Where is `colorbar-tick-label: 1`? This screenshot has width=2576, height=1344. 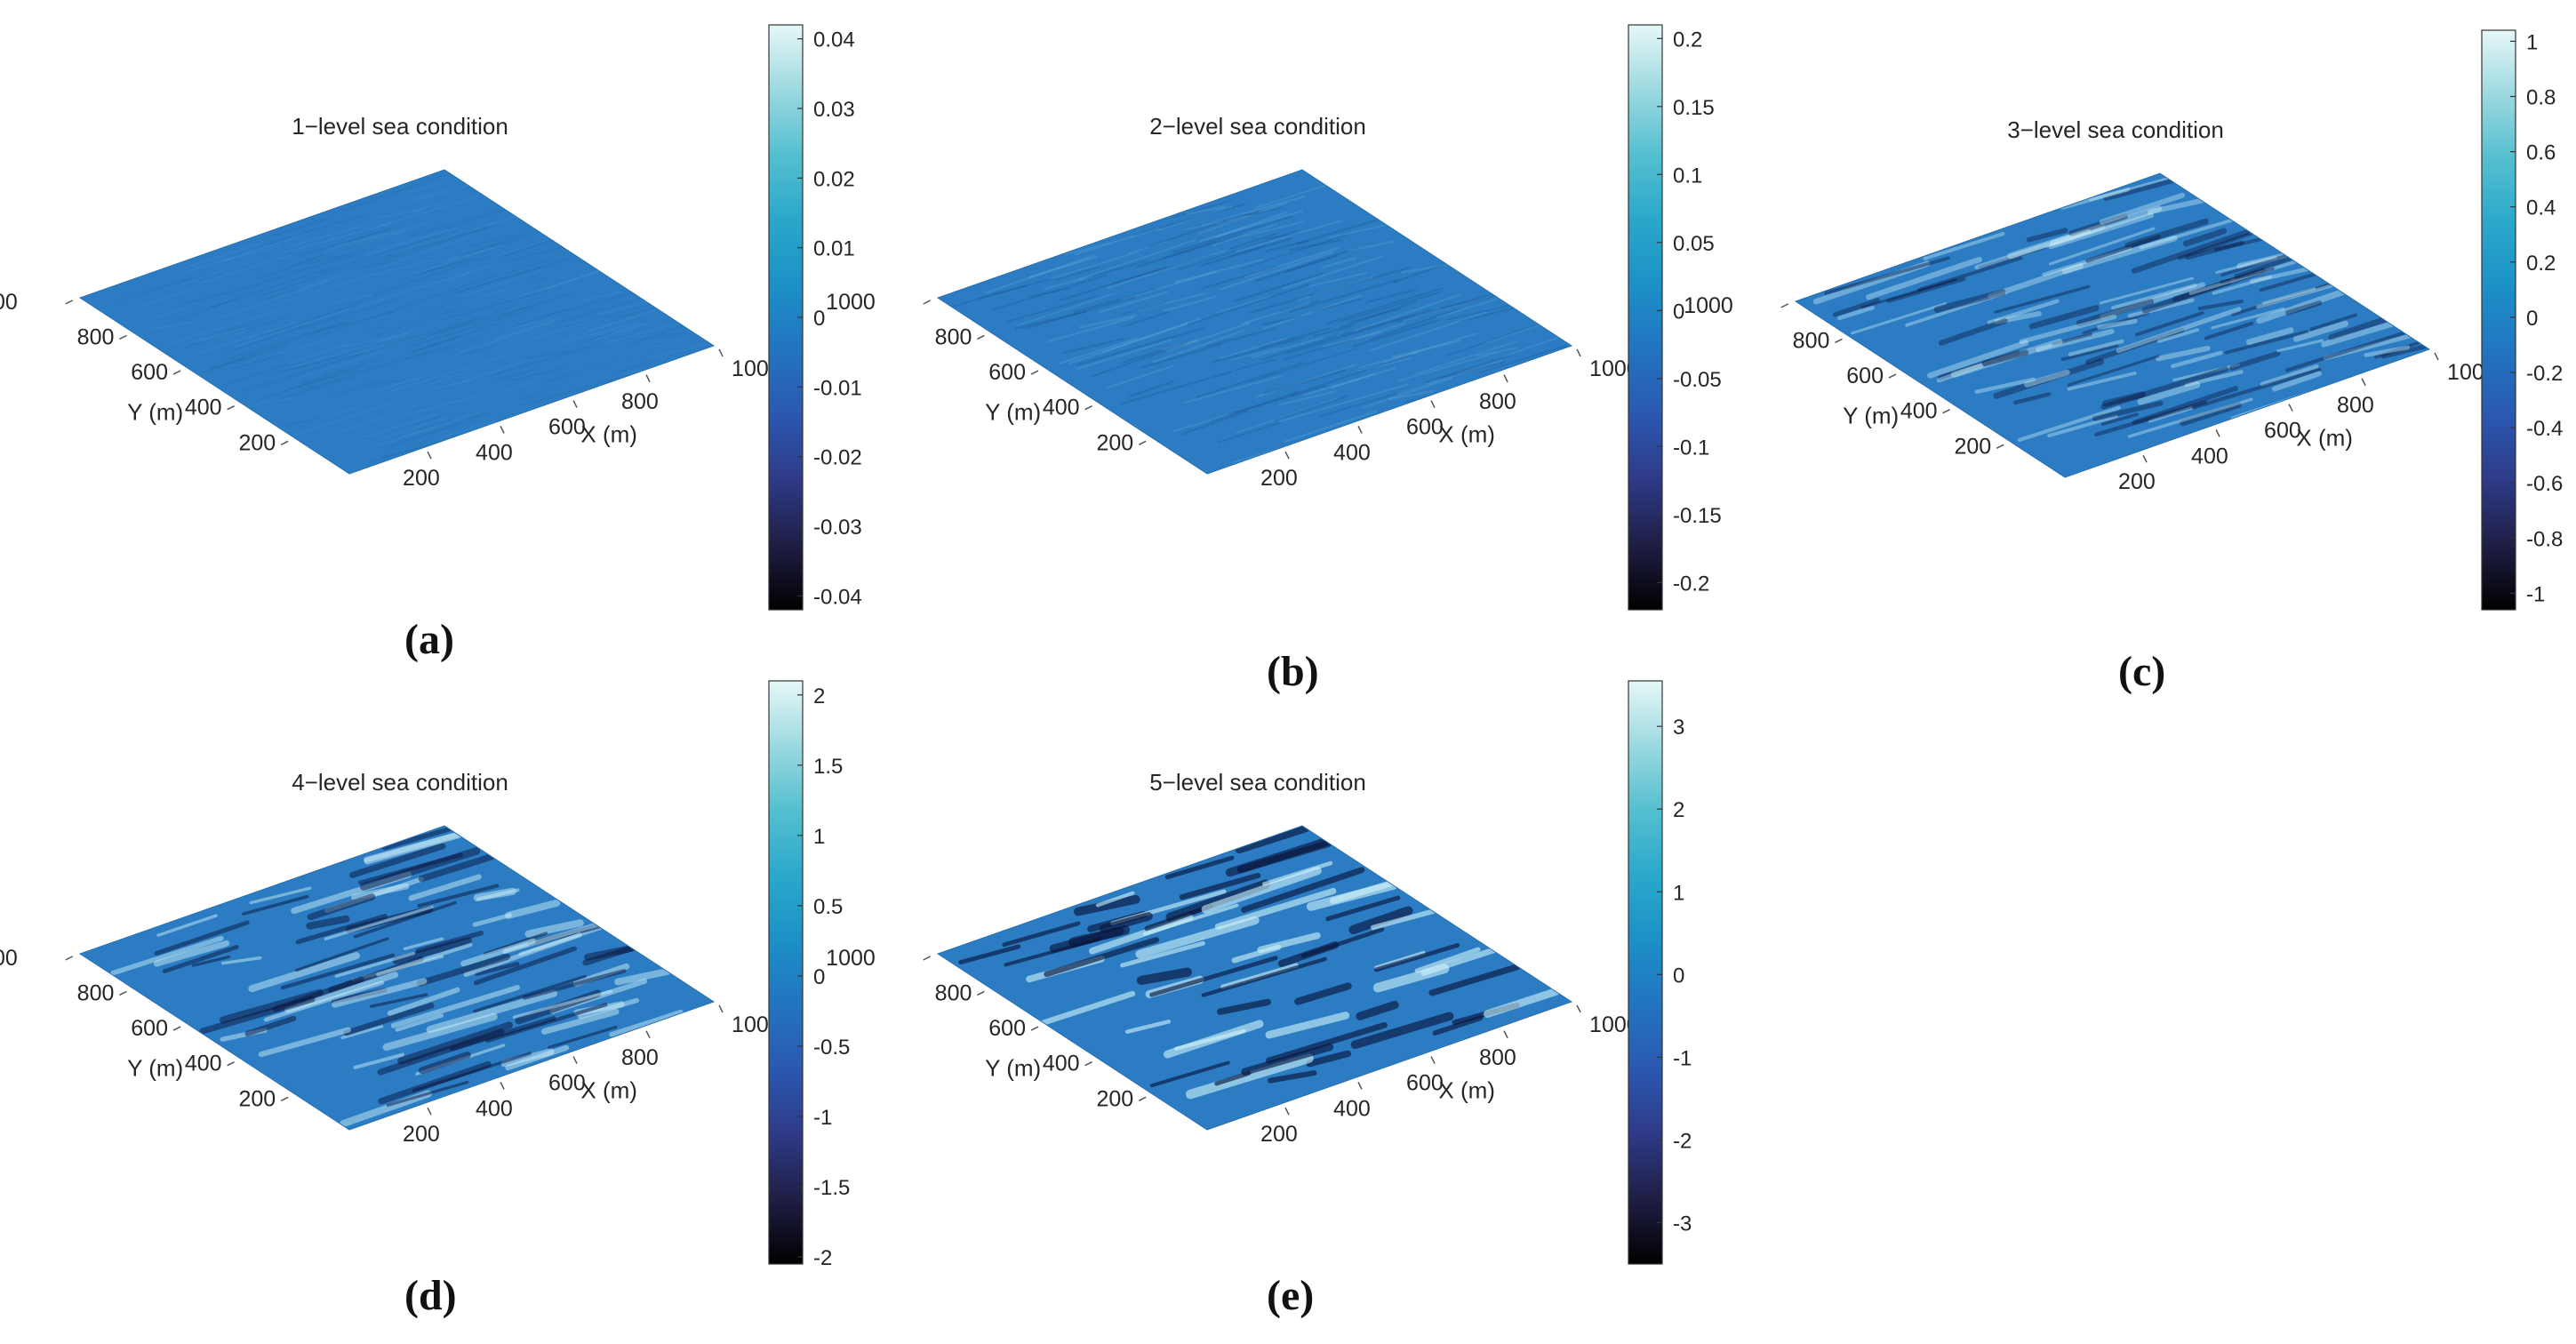 colorbar-tick-label: 1 is located at coordinates (2532, 42).